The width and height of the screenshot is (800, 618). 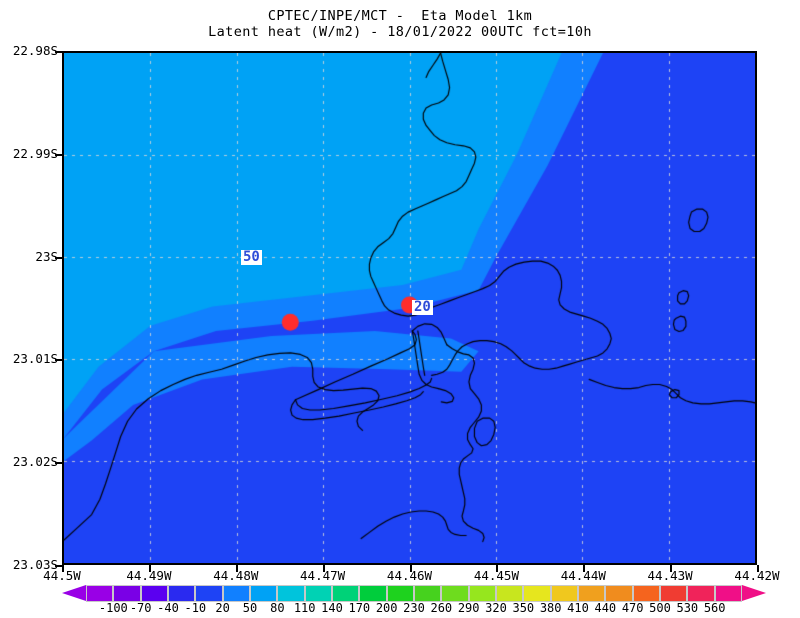 What do you see at coordinates (62, 575) in the screenshot?
I see `x-axis-tick-label: 44.5W` at bounding box center [62, 575].